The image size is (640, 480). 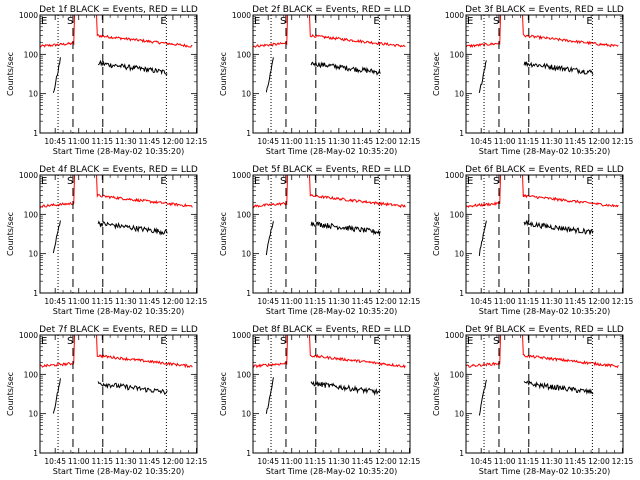 What do you see at coordinates (544, 330) in the screenshot?
I see `panel-title: Det 9f BLACK = Events, RED = LLD` at bounding box center [544, 330].